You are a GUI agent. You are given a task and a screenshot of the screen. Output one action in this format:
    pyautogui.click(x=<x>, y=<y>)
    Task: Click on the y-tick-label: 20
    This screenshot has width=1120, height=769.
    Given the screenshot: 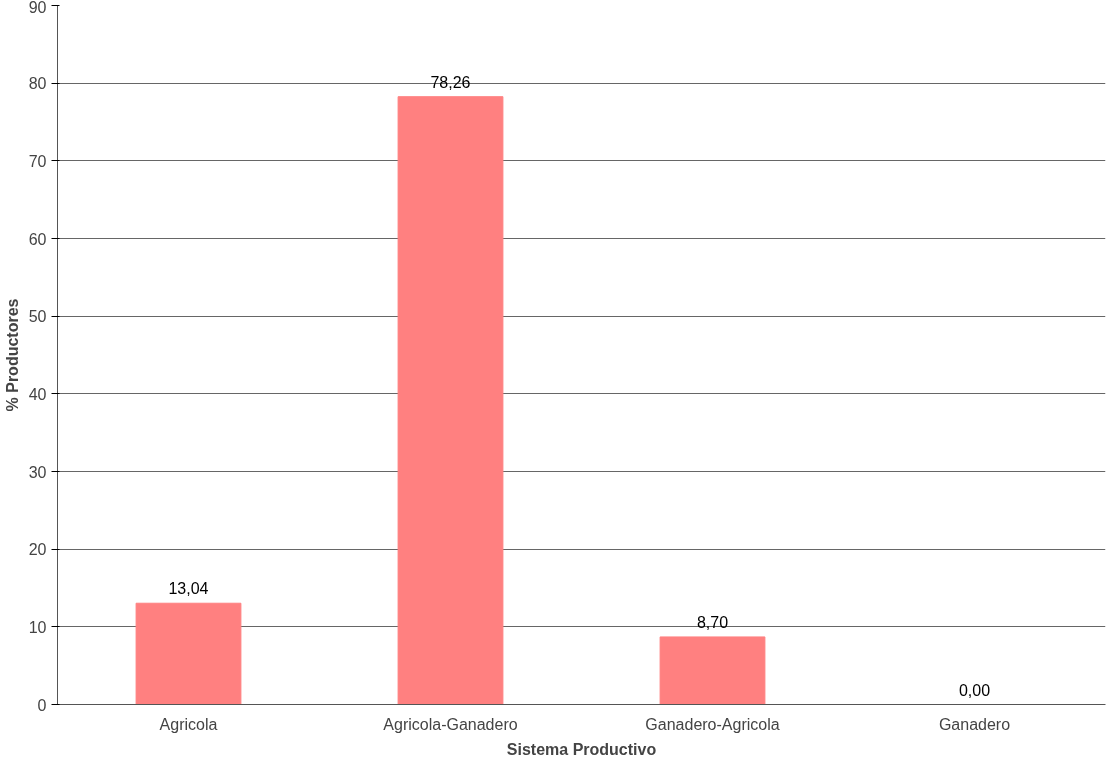 What is the action you would take?
    pyautogui.click(x=37, y=550)
    